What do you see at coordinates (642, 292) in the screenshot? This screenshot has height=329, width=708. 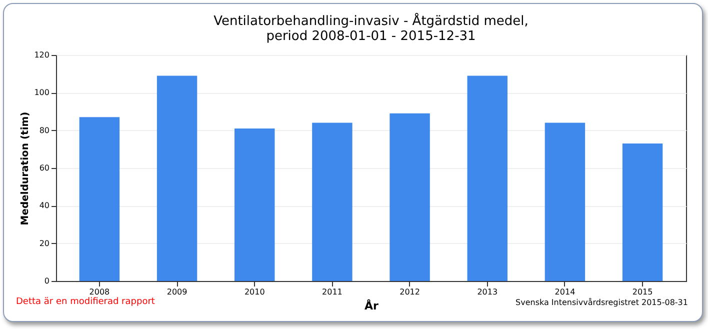 I see `x-tick-label: 2015` at bounding box center [642, 292].